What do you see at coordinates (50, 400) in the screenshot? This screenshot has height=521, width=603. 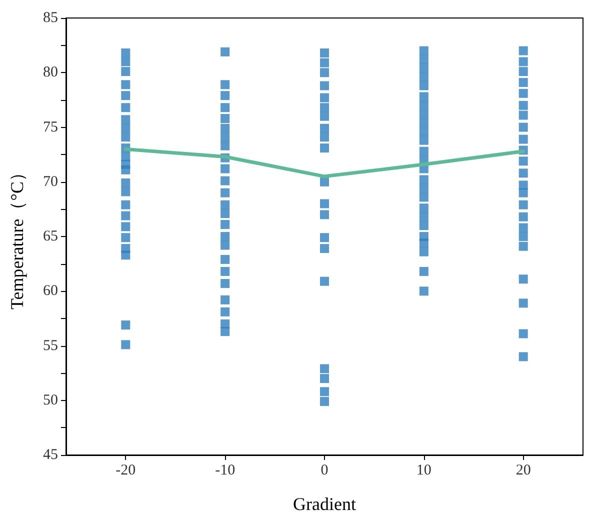 I see `y-tick-label: 50` at bounding box center [50, 400].